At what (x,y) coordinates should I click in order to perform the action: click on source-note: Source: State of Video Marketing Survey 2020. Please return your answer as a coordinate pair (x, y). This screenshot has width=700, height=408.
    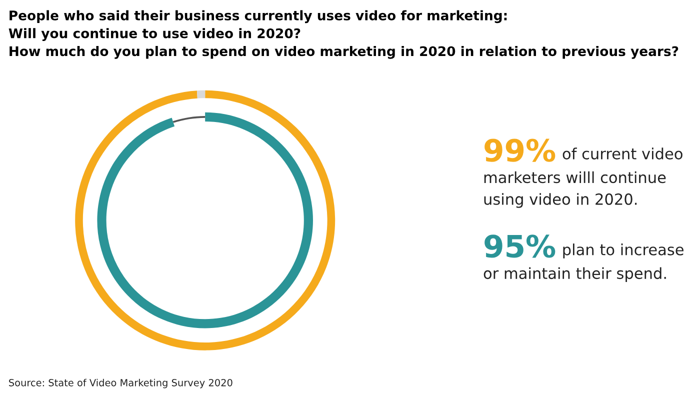
    Looking at the image, I should click on (120, 383).